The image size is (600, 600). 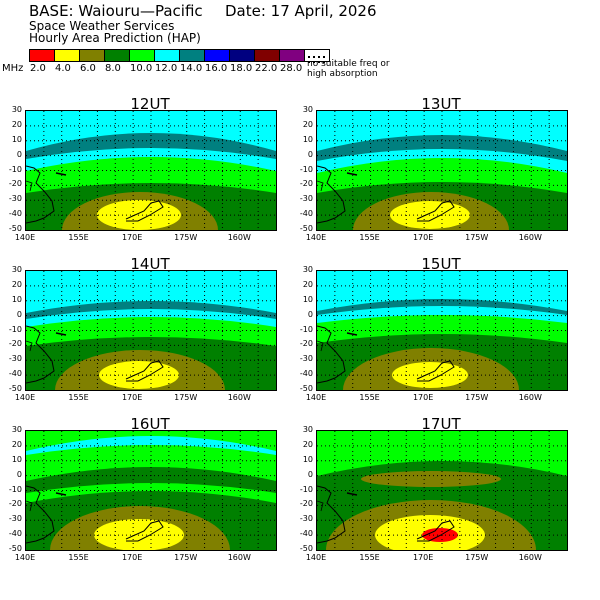 What do you see at coordinates (102, 26) in the screenshot?
I see `subtitle-service: Space Weather Services` at bounding box center [102, 26].